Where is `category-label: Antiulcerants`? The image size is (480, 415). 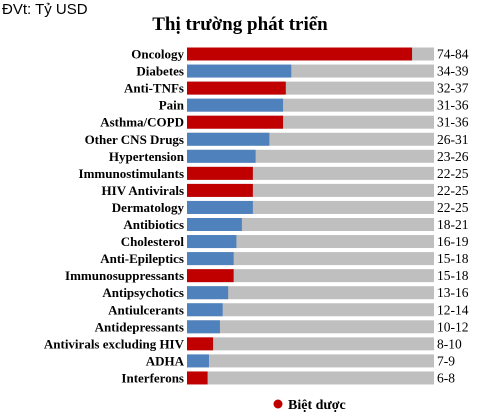
category-label: Antiulcerants is located at coordinates (146, 309).